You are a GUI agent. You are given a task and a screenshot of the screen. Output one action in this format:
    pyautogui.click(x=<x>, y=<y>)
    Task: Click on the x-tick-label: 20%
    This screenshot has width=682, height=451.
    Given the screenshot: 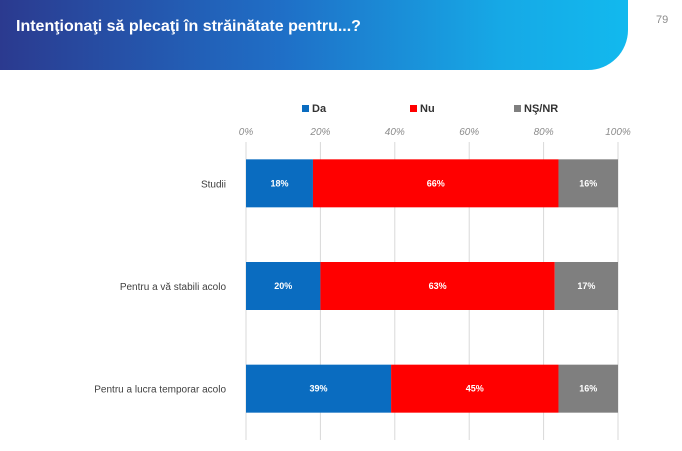 What is the action you would take?
    pyautogui.click(x=319, y=132)
    